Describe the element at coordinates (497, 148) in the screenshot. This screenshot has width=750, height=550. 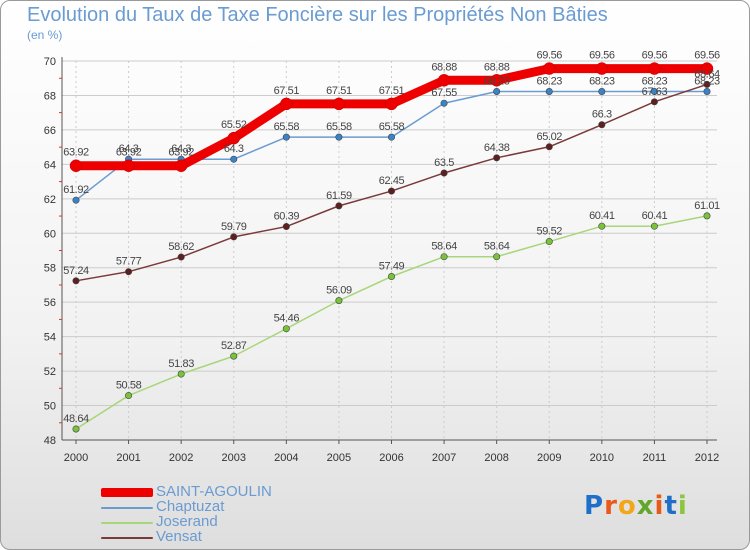
I see `data-label-vensat: 64.38` at that location.